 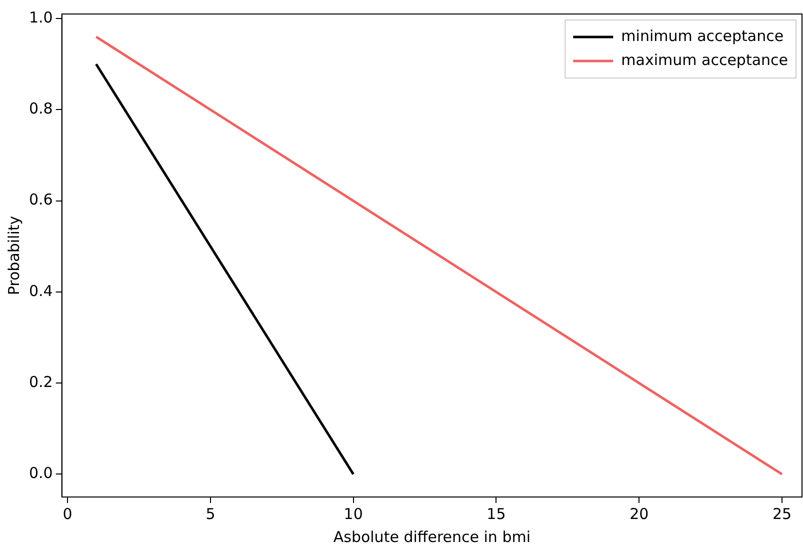 What do you see at coordinates (40, 291) in the screenshot?
I see `y-tick-label: 0.4` at bounding box center [40, 291].